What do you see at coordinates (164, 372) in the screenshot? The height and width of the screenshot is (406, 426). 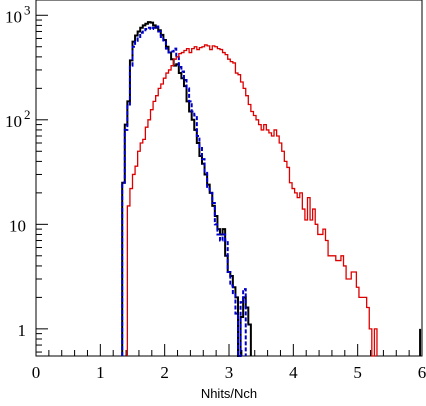 I see `x-tick-label: 2` at bounding box center [164, 372].